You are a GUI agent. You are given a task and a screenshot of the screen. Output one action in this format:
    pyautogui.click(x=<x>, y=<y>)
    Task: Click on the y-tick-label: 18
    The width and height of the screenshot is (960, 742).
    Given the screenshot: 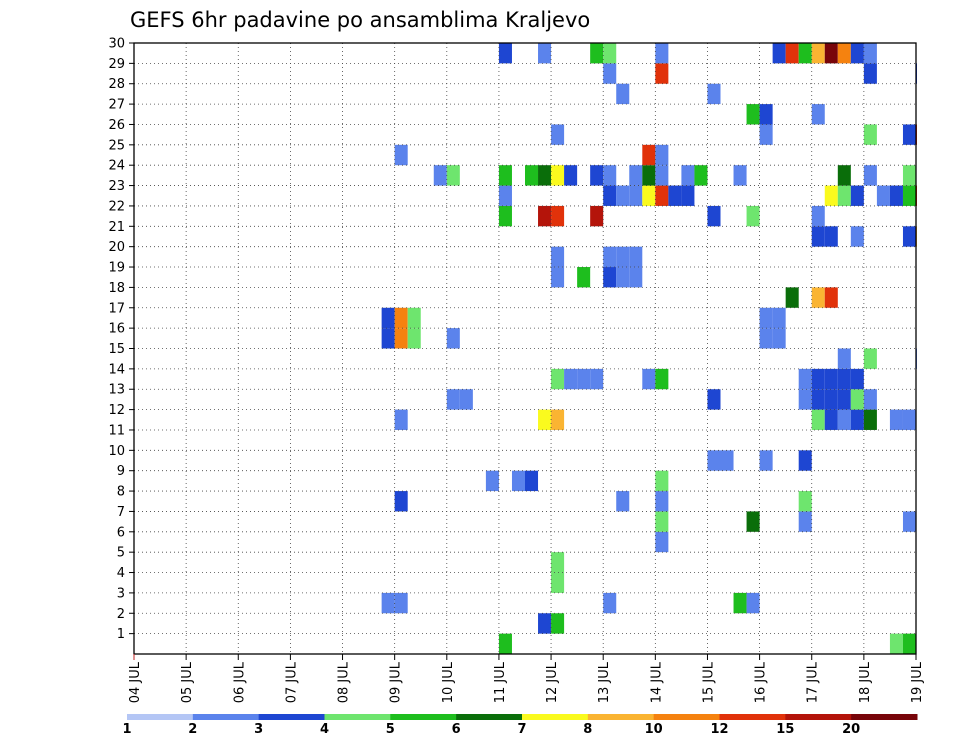 What is the action you would take?
    pyautogui.click(x=116, y=288)
    